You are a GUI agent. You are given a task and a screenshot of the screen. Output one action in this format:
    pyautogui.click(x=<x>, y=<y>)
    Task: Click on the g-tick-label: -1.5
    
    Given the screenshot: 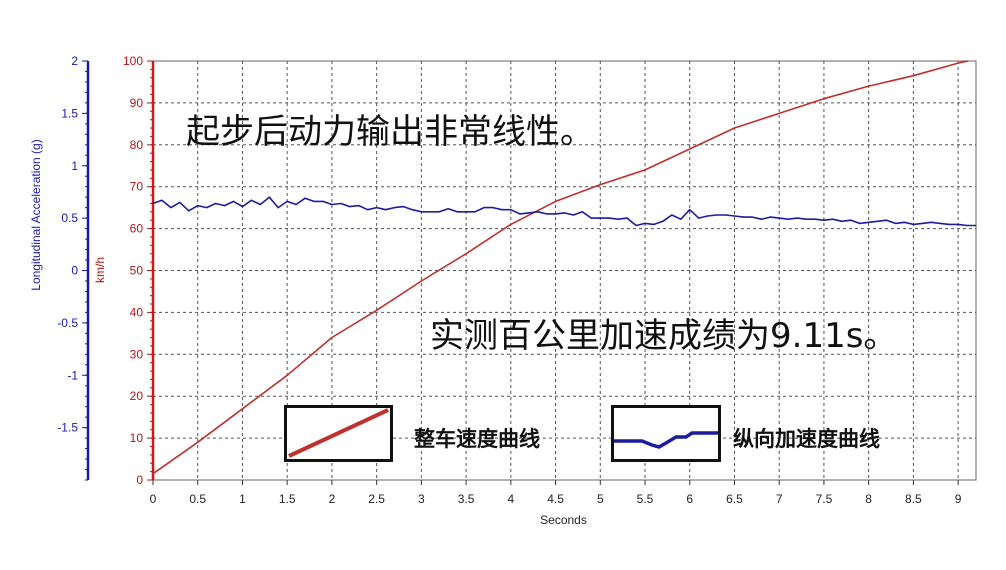 What is the action you would take?
    pyautogui.click(x=67, y=428)
    